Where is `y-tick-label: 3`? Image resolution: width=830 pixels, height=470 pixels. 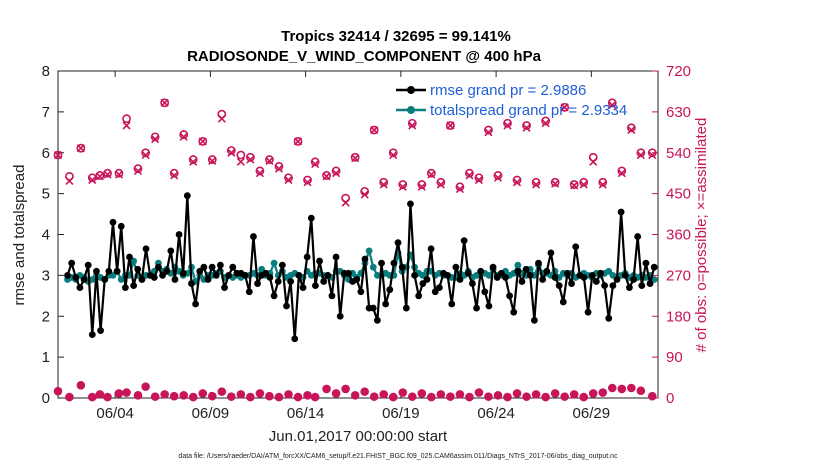
y-tick-label: 3 is located at coordinates (46, 275).